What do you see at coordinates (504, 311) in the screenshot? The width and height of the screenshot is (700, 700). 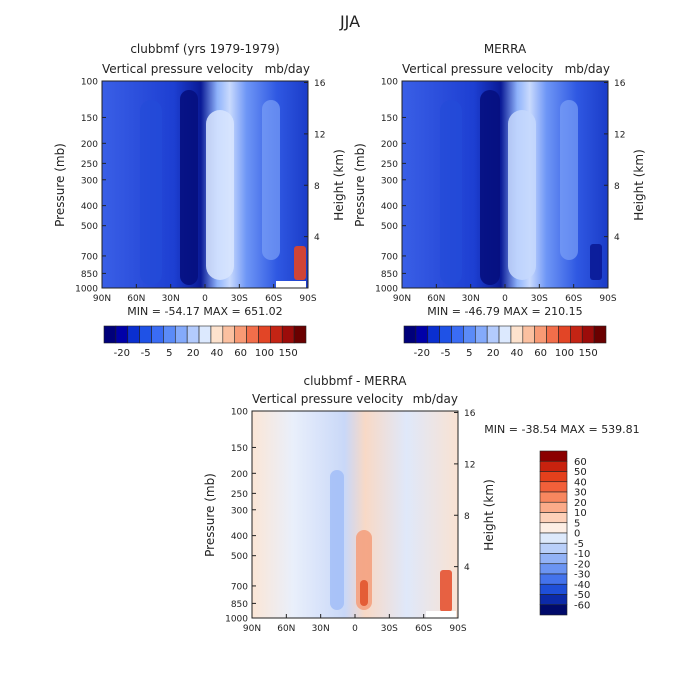 I see `stats-text: MIN = -46.79 MAX = 210.15` at bounding box center [504, 311].